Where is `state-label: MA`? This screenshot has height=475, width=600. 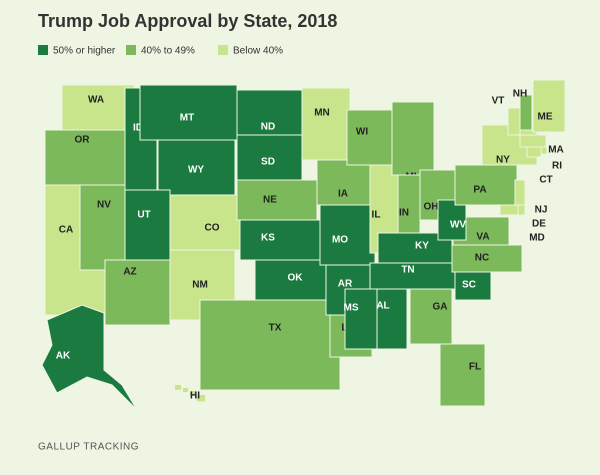 state-label: MA is located at coordinates (556, 150).